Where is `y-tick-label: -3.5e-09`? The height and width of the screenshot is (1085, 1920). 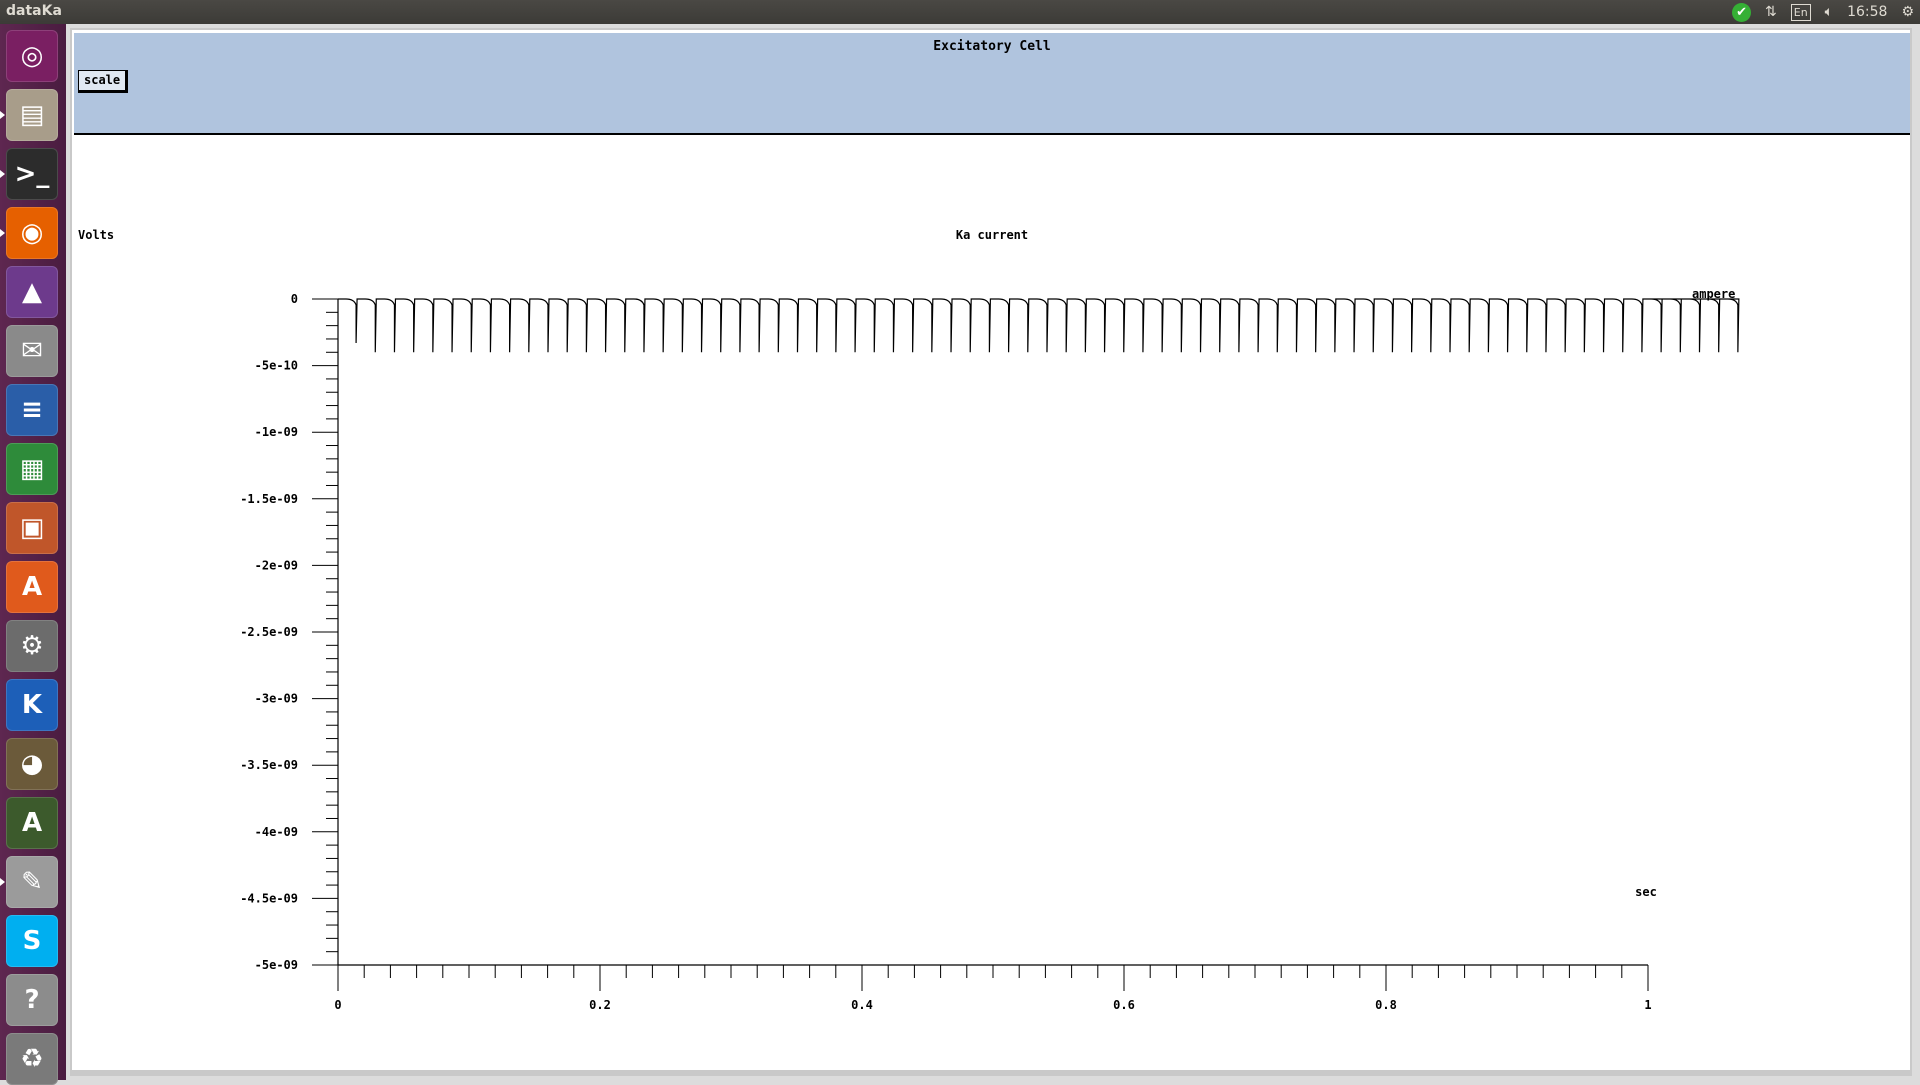 y-tick-label: -3.5e-09 is located at coordinates (269, 765).